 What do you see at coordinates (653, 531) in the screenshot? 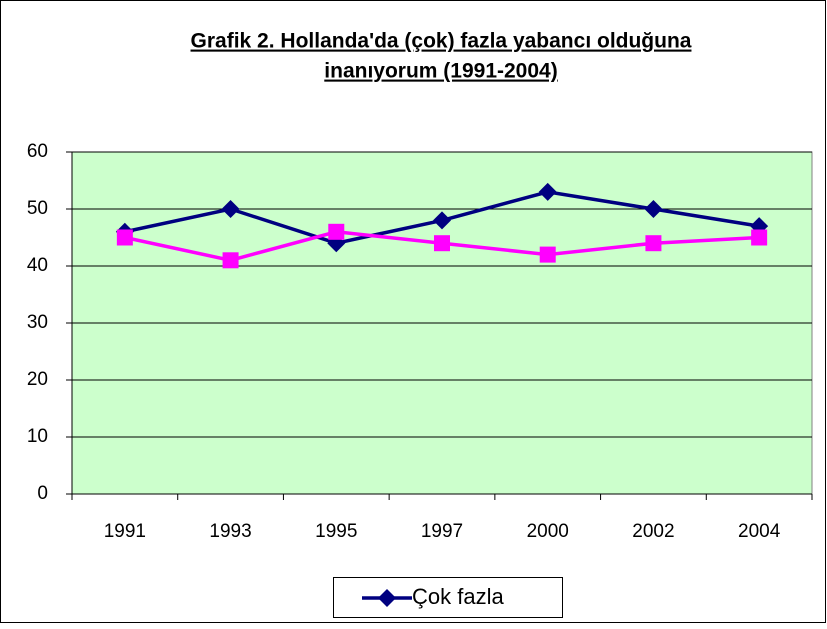
I see `x-tick-label: 2002` at bounding box center [653, 531].